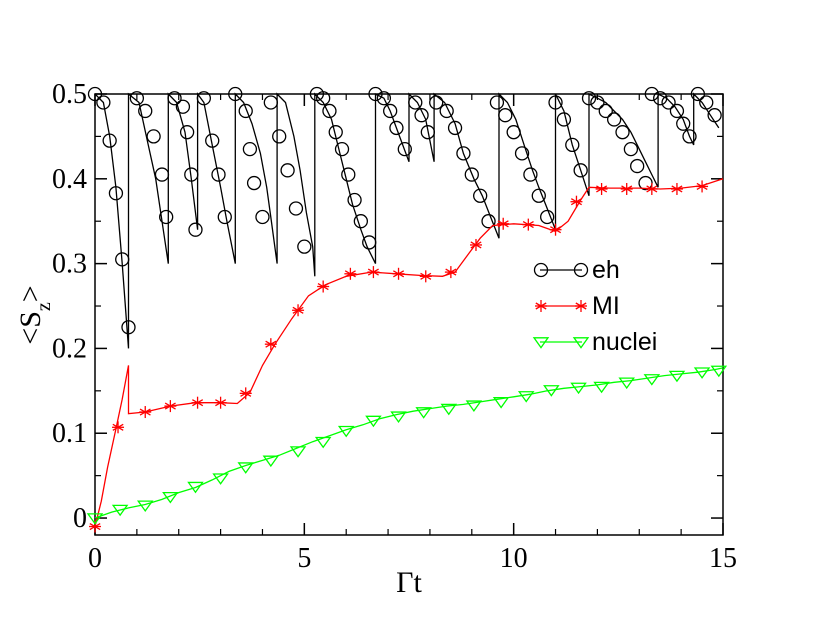 The image size is (814, 629). I want to click on legend-item-eh: eh, so click(576, 270).